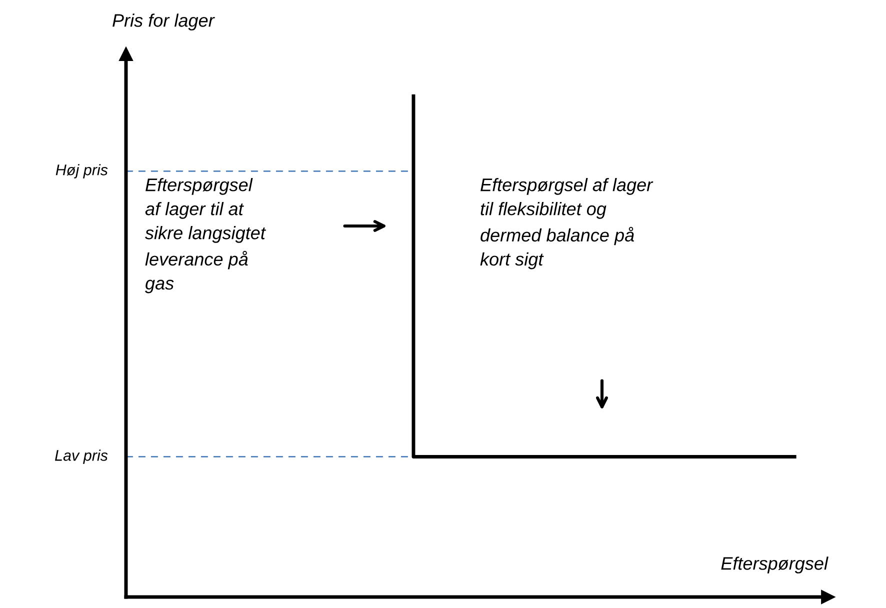  I want to click on x-axis-title: Efterspørgsel, so click(774, 565).